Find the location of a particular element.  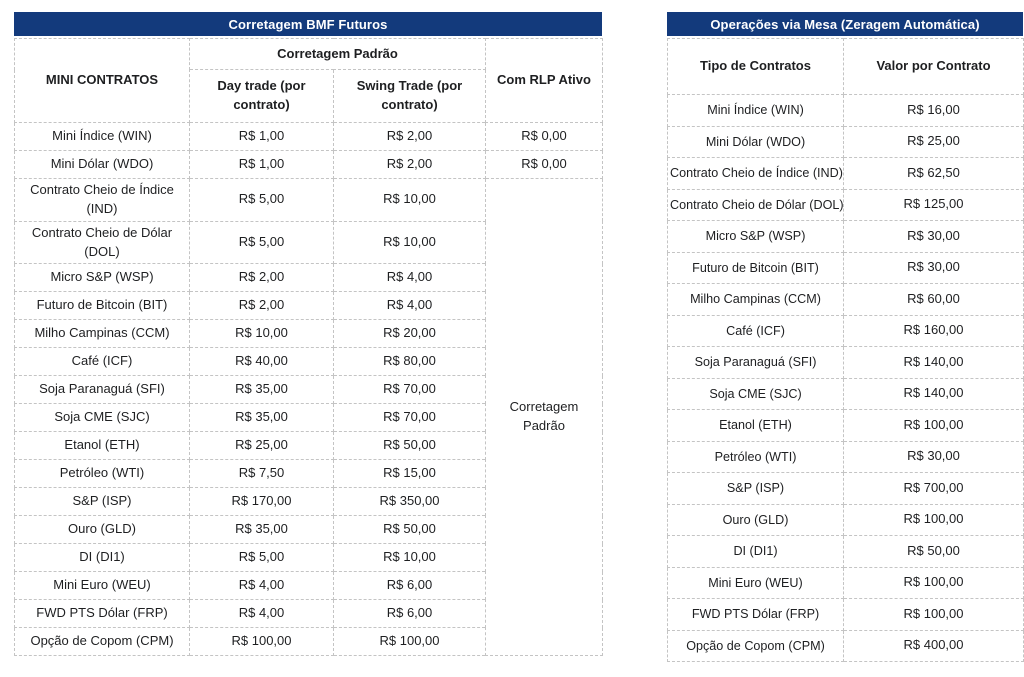

bmf-cell-day-trade: R$ 1,00 is located at coordinates (261, 136).